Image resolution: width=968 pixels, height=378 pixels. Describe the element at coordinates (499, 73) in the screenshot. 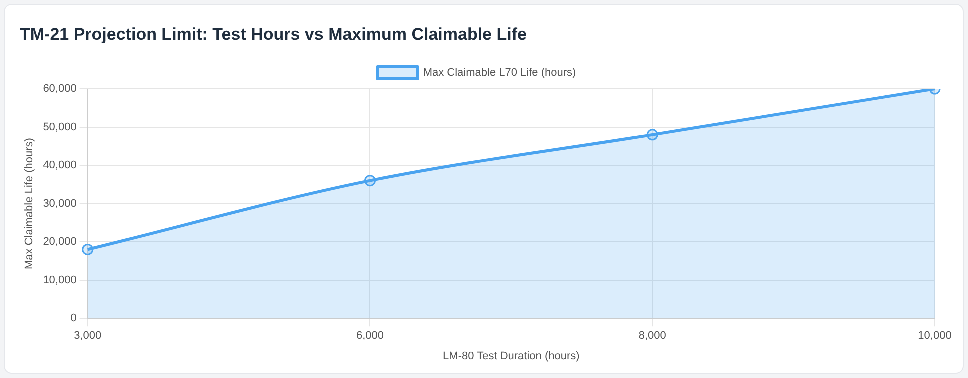

I see `legend-label: Max Claimable L70 Life (hours)` at that location.